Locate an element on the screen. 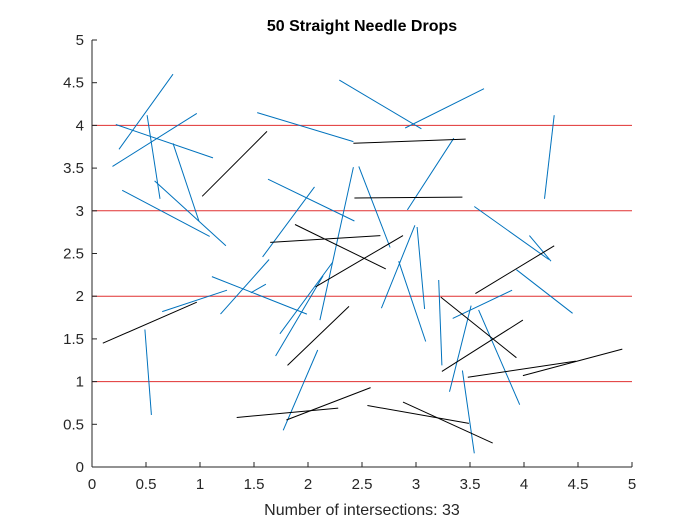  x-tick-label: 0 is located at coordinates (92, 484).